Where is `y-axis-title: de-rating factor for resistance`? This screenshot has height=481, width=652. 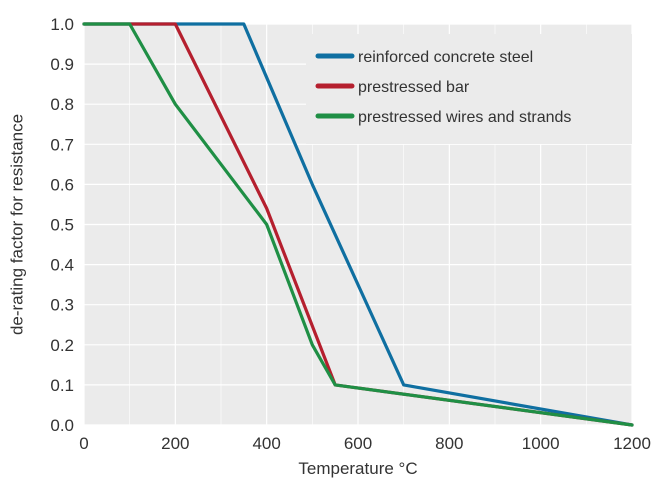
y-axis-title: de-rating factor for resistance is located at coordinates (16, 224).